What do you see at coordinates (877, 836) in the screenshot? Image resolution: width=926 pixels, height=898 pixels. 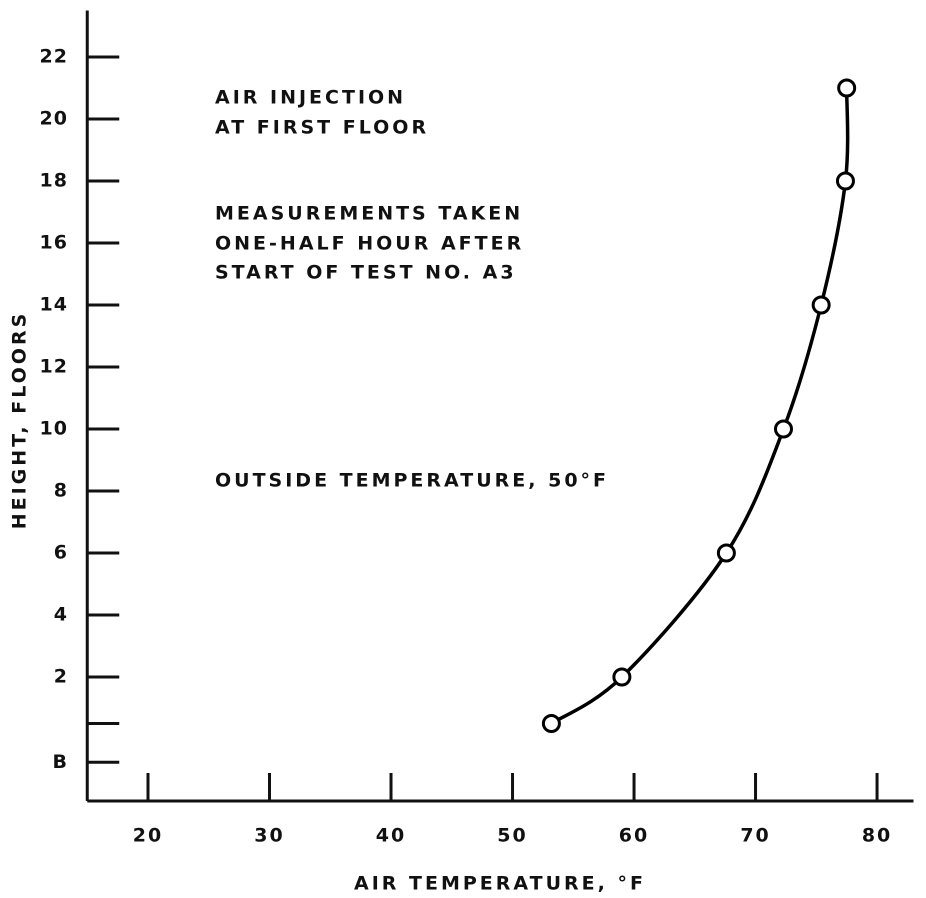 I see `x-tick-label: 80` at bounding box center [877, 836].